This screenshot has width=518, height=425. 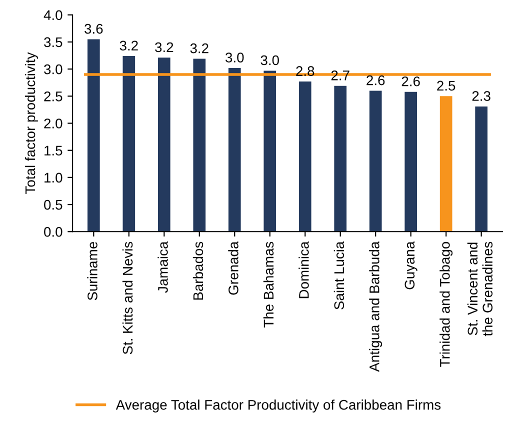 What do you see at coordinates (375, 306) in the screenshot?
I see `x-tick-label: Antigua and Barbuda` at bounding box center [375, 306].